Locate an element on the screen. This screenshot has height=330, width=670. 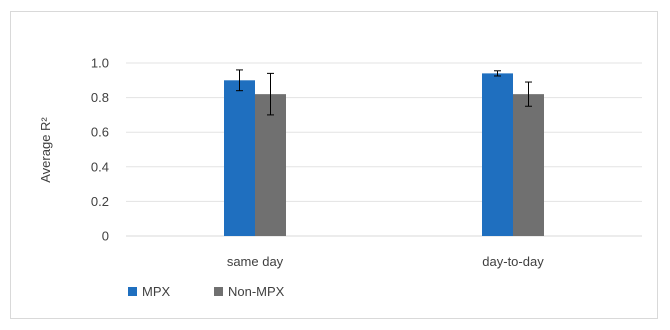
legend-item: Non-MPX is located at coordinates (249, 291).